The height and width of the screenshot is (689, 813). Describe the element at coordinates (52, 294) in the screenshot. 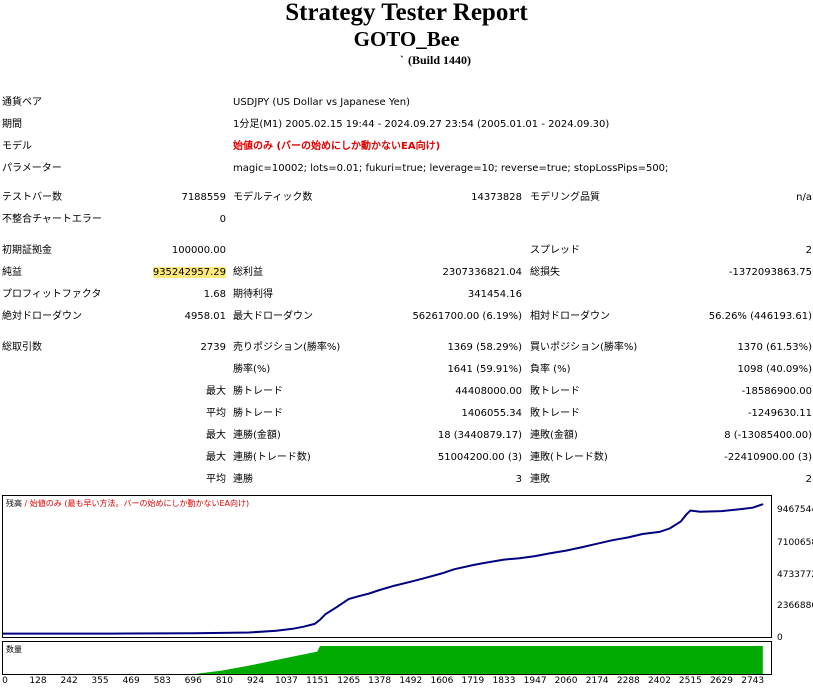

I see `profit-factor-label: プロフィットファクタ` at that location.